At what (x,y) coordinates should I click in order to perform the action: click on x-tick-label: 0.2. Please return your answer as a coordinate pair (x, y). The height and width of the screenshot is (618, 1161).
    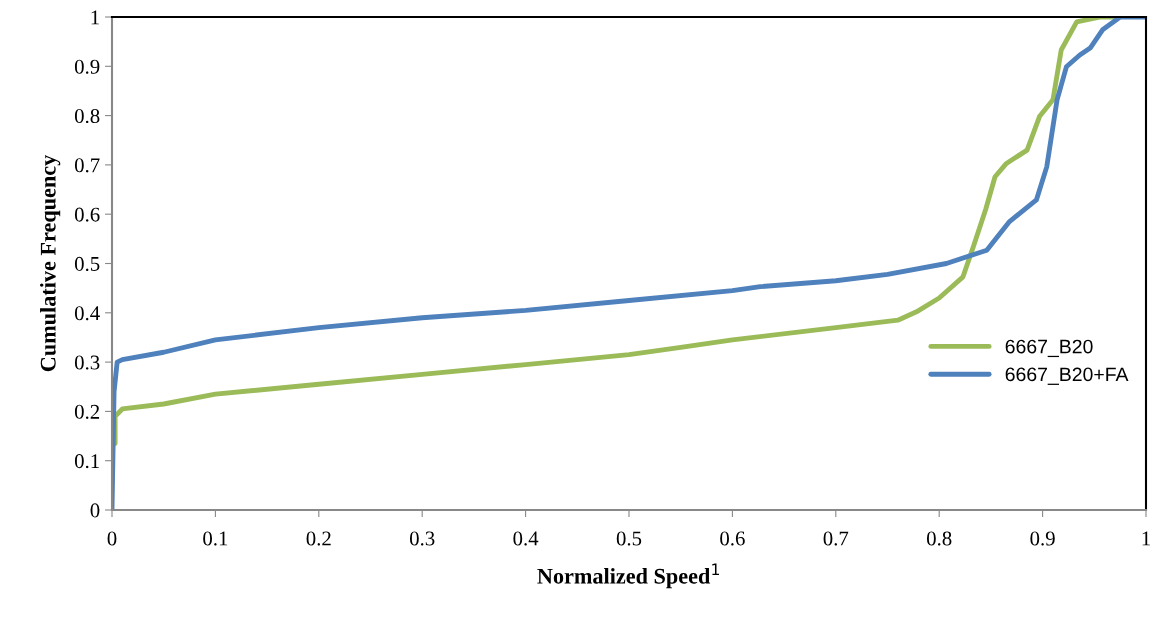
    Looking at the image, I should click on (318, 538).